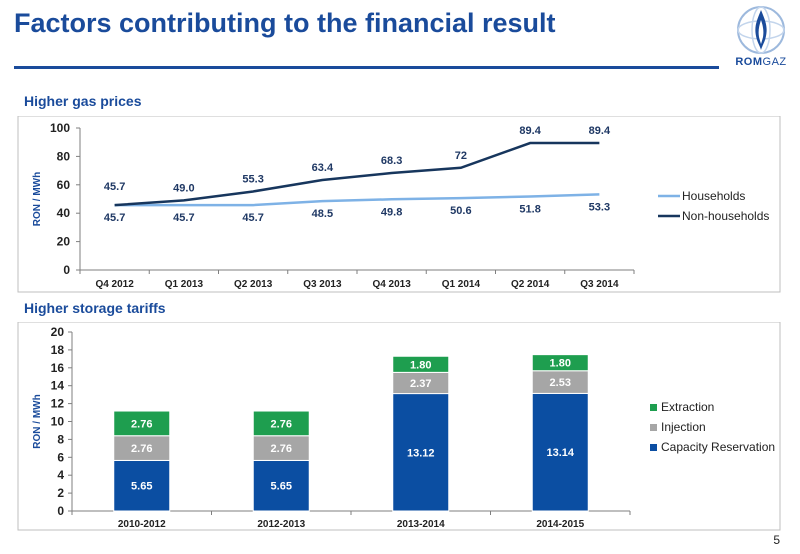  What do you see at coordinates (183, 188) in the screenshot?
I see `data-label: 49.0` at bounding box center [183, 188].